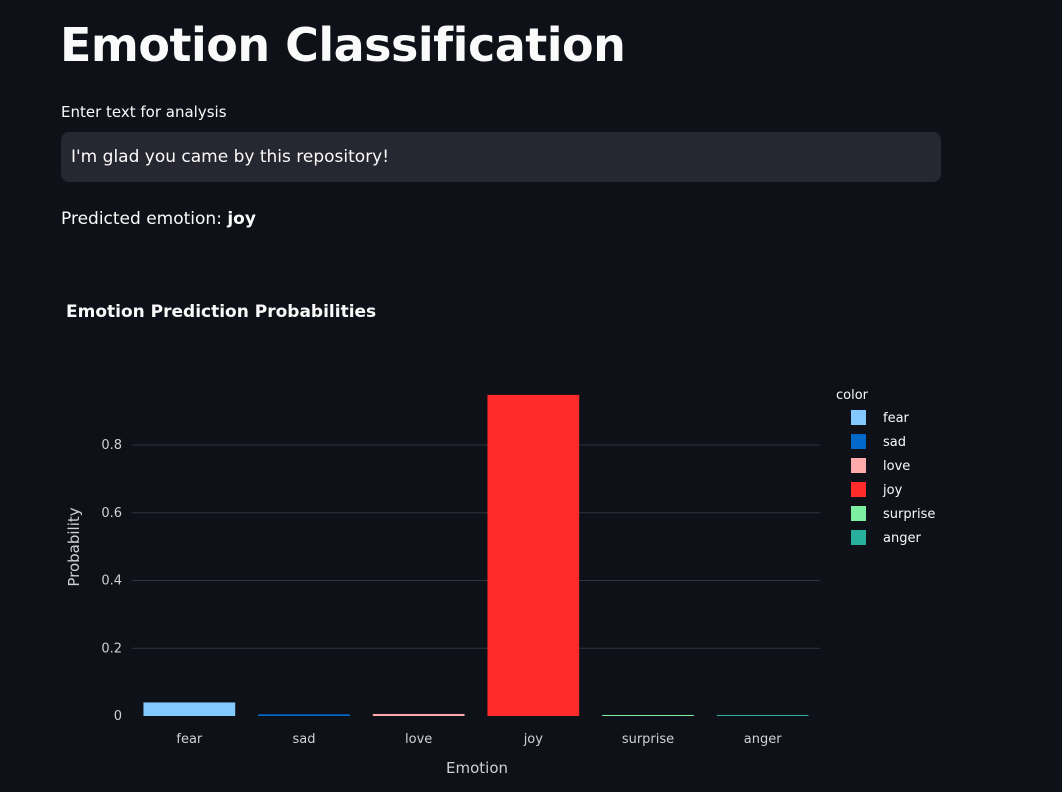 The image size is (1062, 792). What do you see at coordinates (111, 513) in the screenshot?
I see `y-tick-label: 0.6` at bounding box center [111, 513].